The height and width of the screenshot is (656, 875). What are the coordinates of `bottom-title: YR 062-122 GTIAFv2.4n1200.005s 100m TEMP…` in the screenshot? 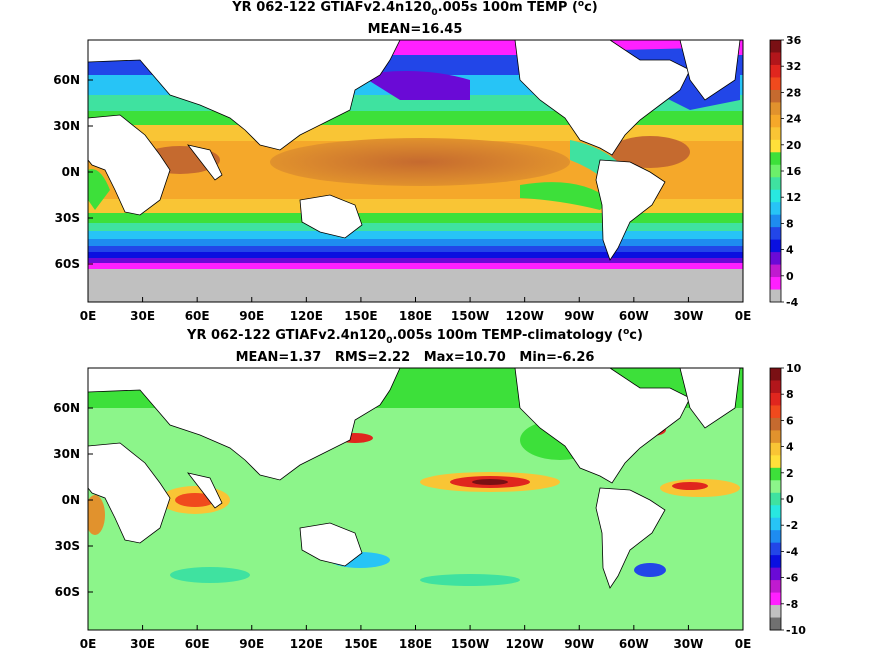 It's located at (414, 336).